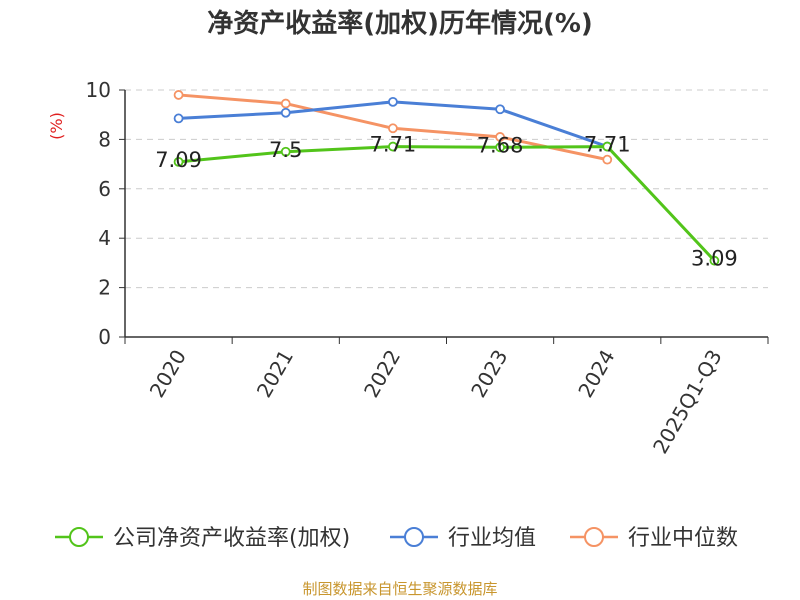 This screenshot has height=600, width=800. What do you see at coordinates (168, 374) in the screenshot?
I see `x-tick-label-0: 2020` at bounding box center [168, 374].